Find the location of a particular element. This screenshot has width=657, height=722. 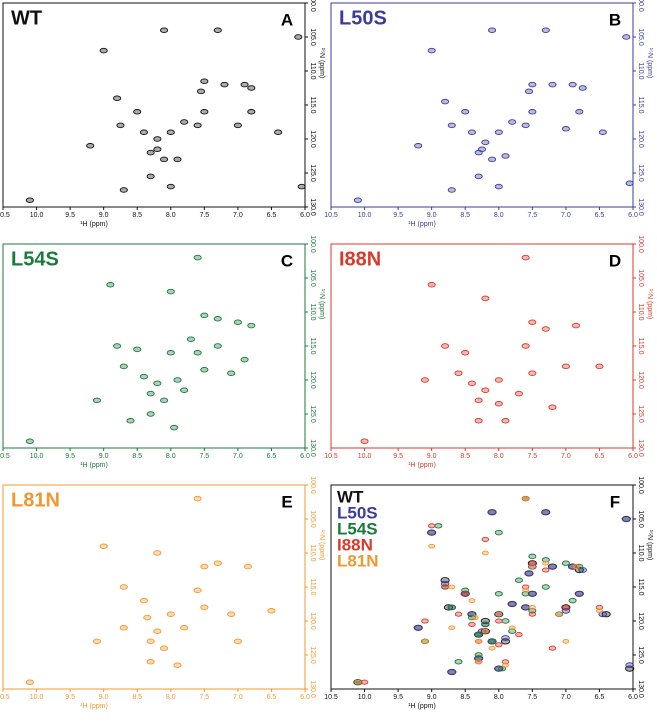

x-tick-label: 8.5 is located at coordinates (137, 215).